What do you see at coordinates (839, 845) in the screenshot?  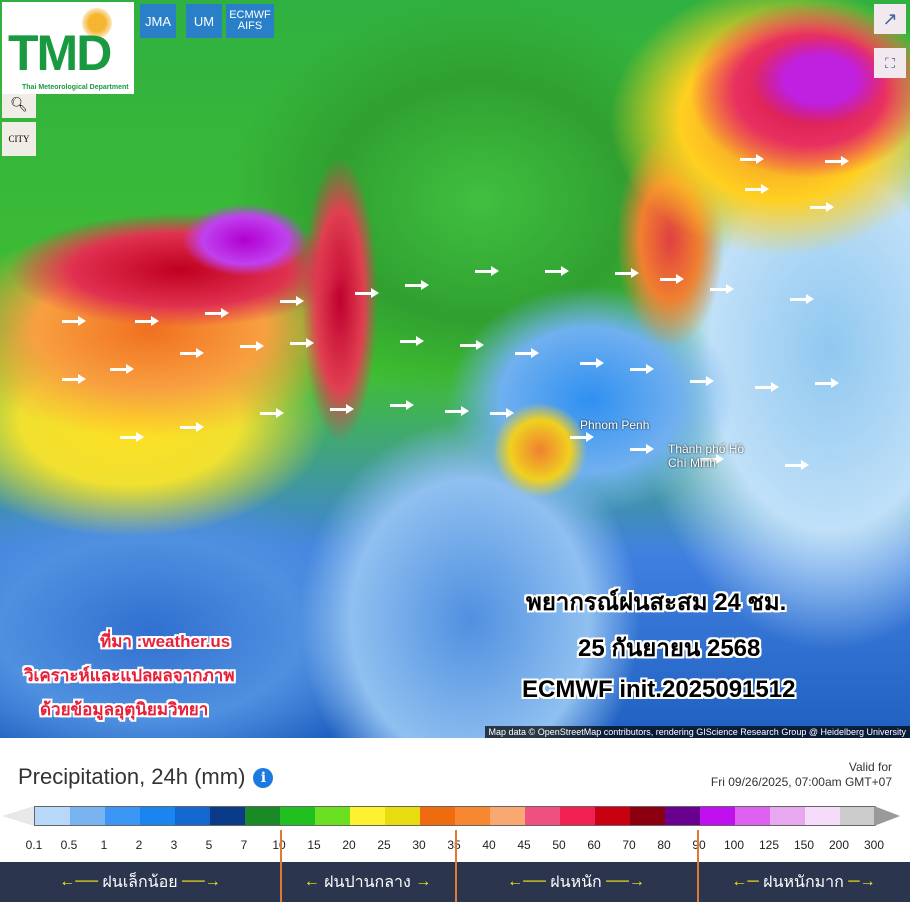 I see `scale-tick-label: 200` at bounding box center [839, 845].